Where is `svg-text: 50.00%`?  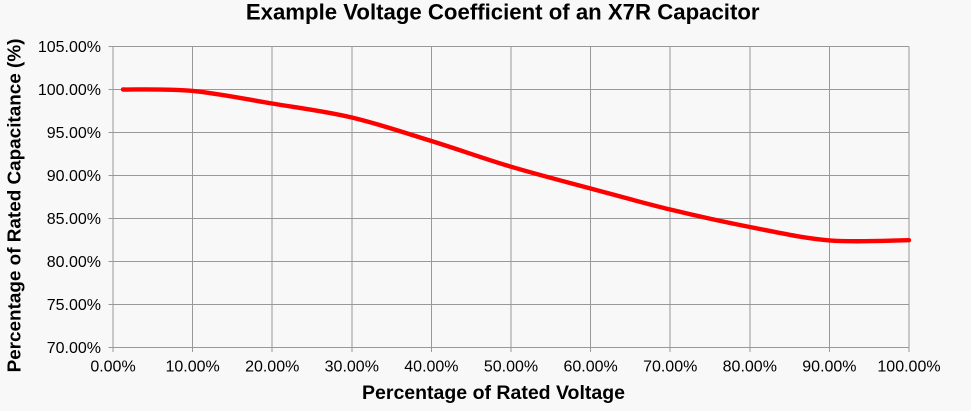
svg-text: 50.00% is located at coordinates (511, 366).